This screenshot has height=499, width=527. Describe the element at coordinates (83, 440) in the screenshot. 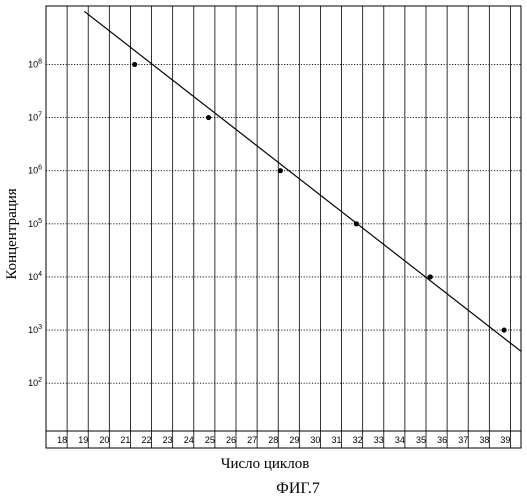

I see `x-tick-label: 19` at that location.